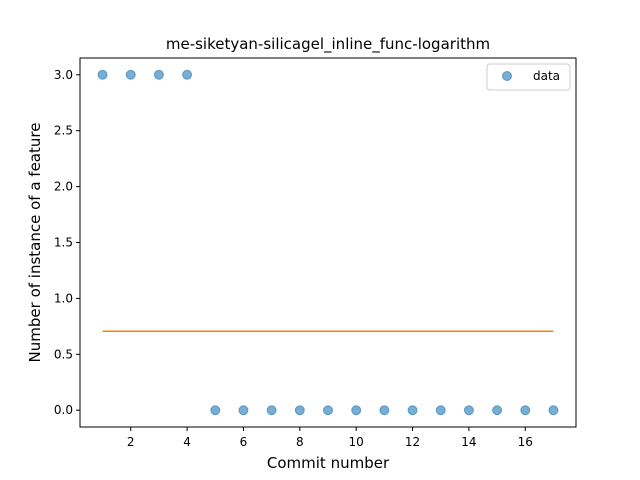 The height and width of the screenshot is (480, 640). Describe the element at coordinates (525, 442) in the screenshot. I see `x-tick-label: 16` at that location.